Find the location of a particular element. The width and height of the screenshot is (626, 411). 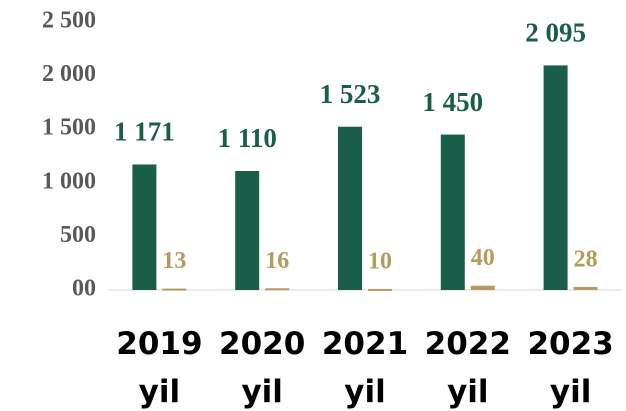

data-label: 28 is located at coordinates (586, 259).